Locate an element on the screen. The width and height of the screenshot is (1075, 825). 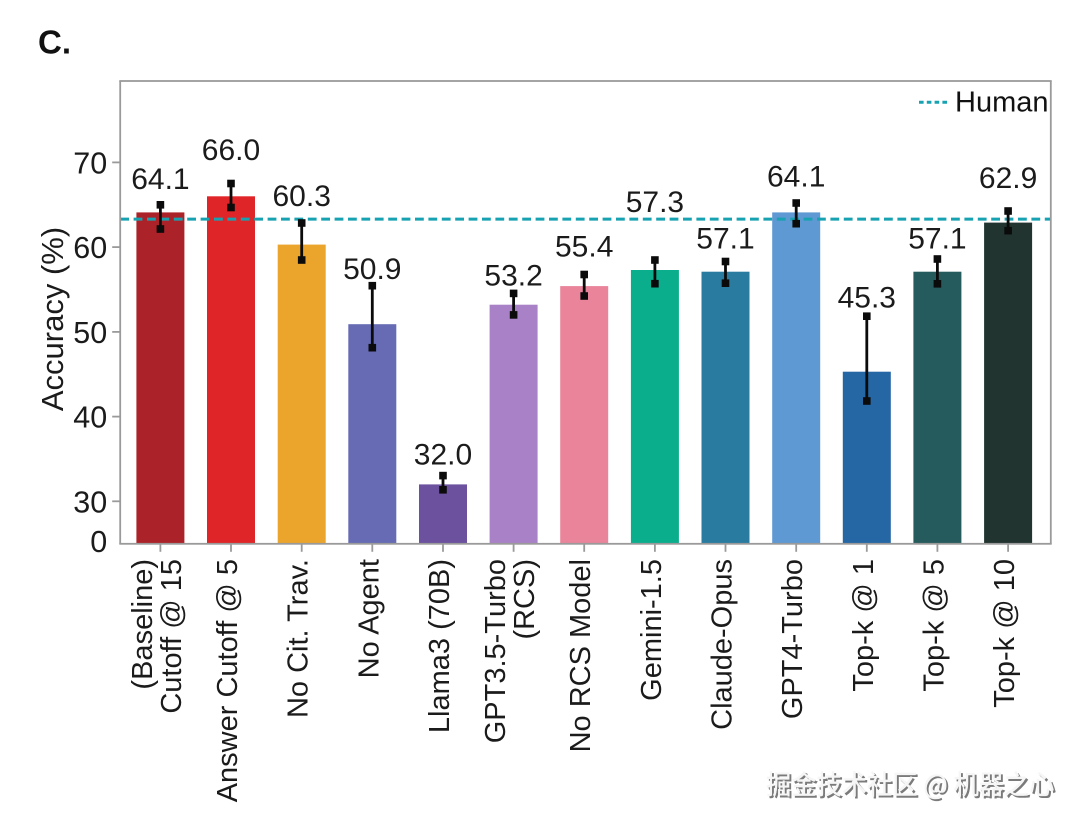
svg-text: 60.3 is located at coordinates (302, 196).